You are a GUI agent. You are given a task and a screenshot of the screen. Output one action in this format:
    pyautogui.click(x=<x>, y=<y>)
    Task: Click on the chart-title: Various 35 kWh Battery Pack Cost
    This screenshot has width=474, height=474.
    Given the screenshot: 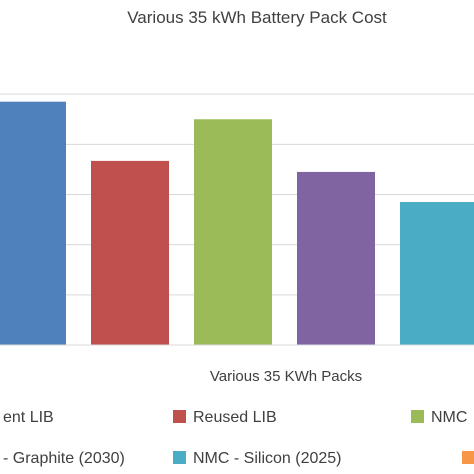 What is the action you would take?
    pyautogui.click(x=257, y=17)
    